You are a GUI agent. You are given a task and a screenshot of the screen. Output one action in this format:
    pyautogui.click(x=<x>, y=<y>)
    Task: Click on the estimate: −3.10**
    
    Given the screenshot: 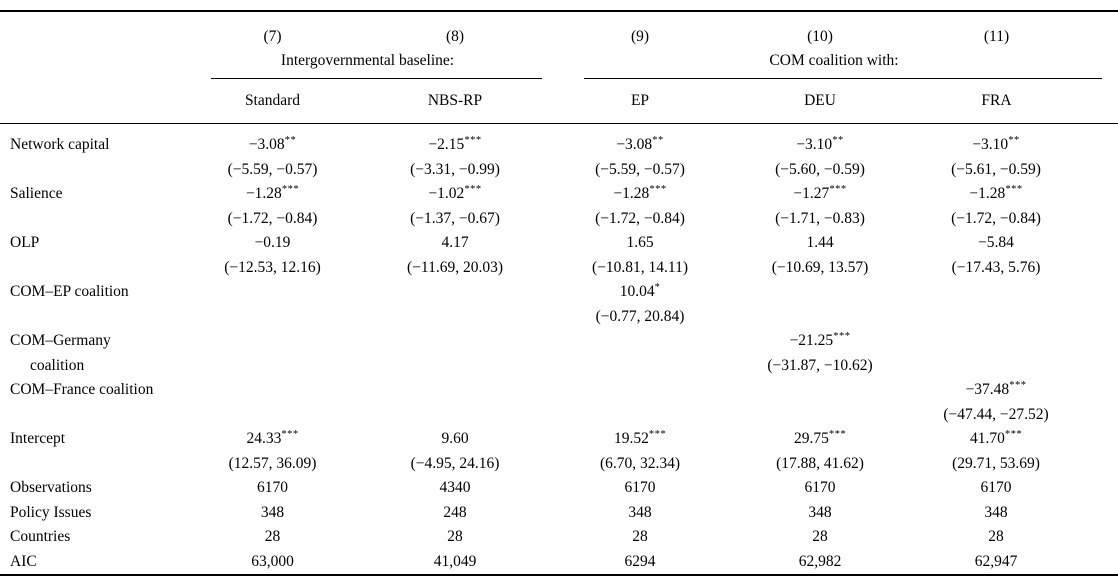 What is the action you would take?
    pyautogui.click(x=996, y=145)
    